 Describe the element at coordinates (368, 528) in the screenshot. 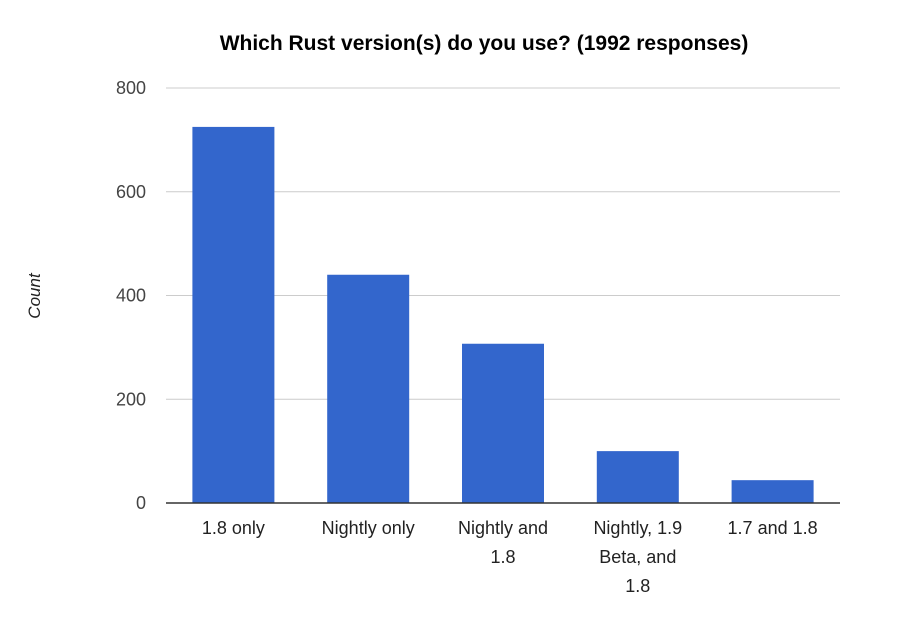

I see `x-tick-label: Nightly only` at that location.